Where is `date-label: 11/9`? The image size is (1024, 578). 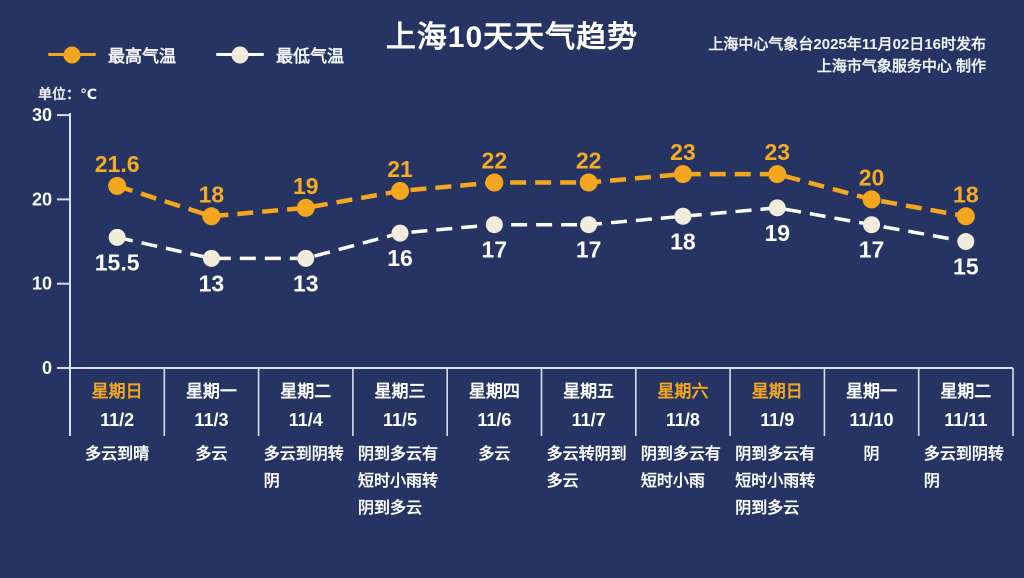 date-label: 11/9 is located at coordinates (777, 420).